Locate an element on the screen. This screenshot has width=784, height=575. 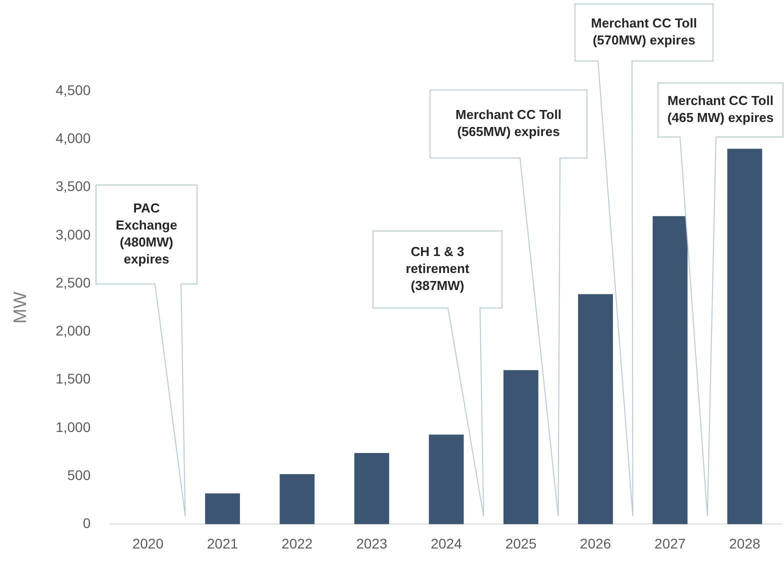
y-tick-label: 3,500 is located at coordinates (73, 186).